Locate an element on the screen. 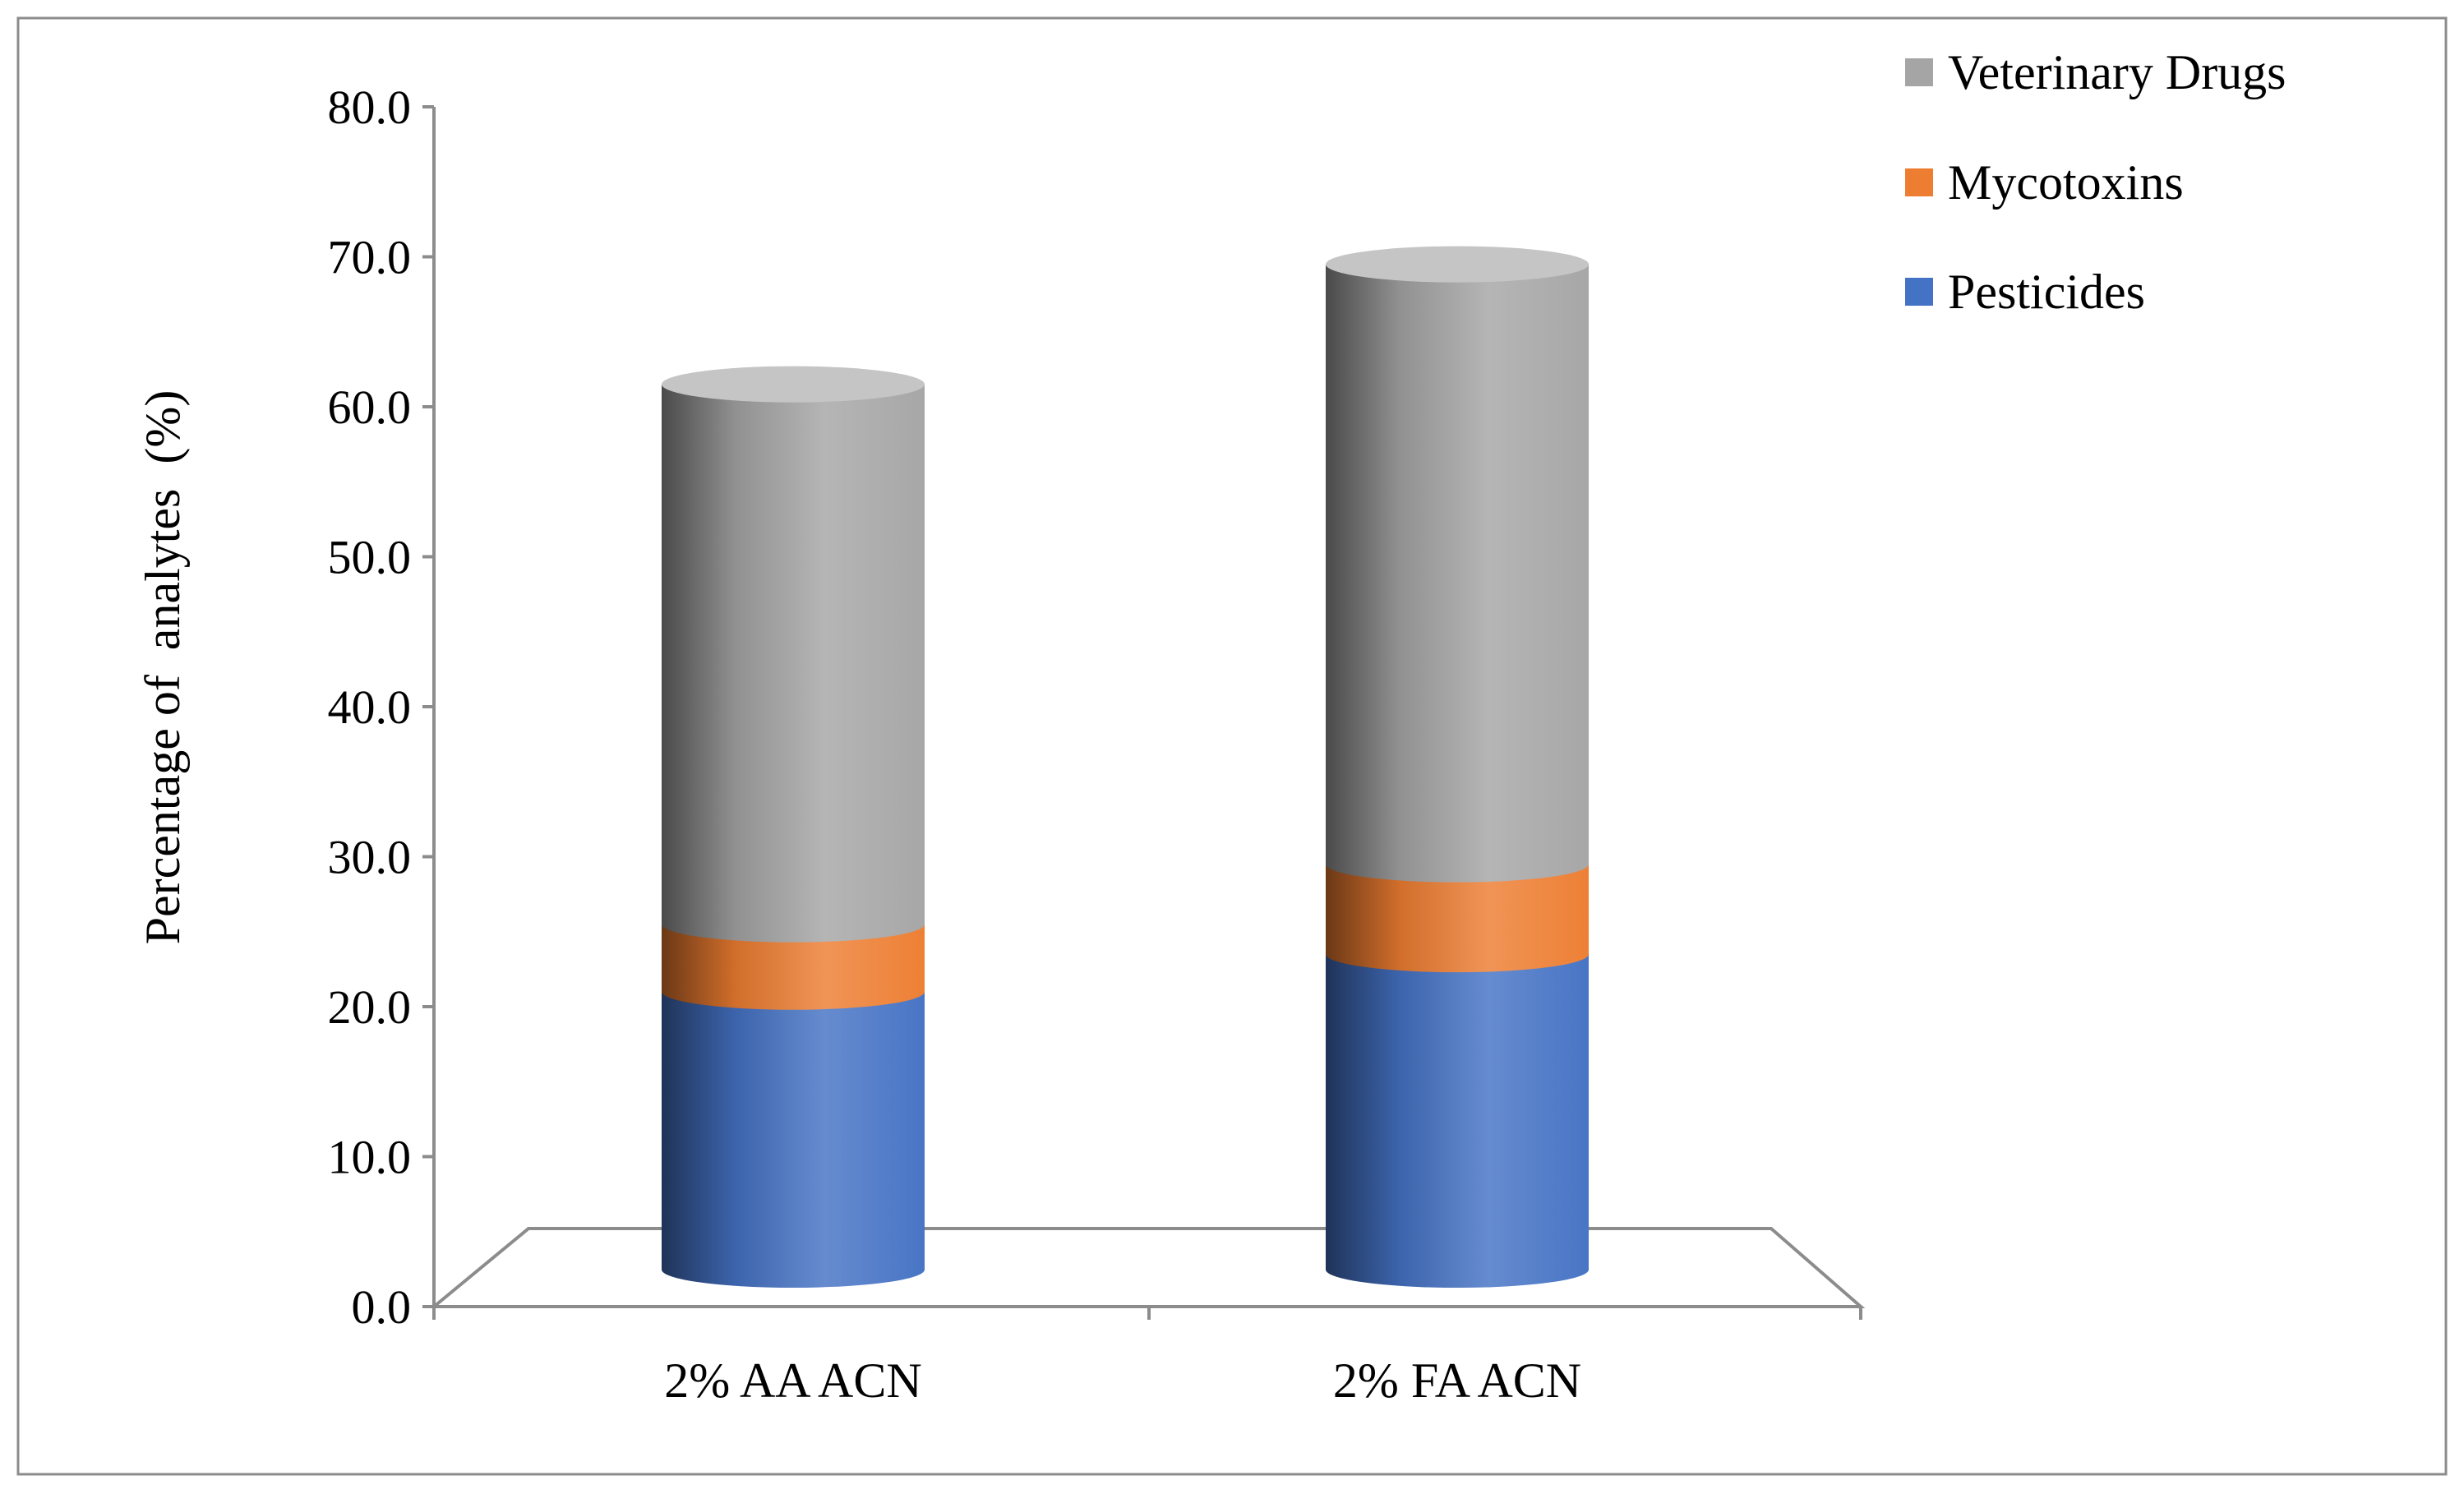  x-tick-label: 2% FA ACN is located at coordinates (1457, 1380).